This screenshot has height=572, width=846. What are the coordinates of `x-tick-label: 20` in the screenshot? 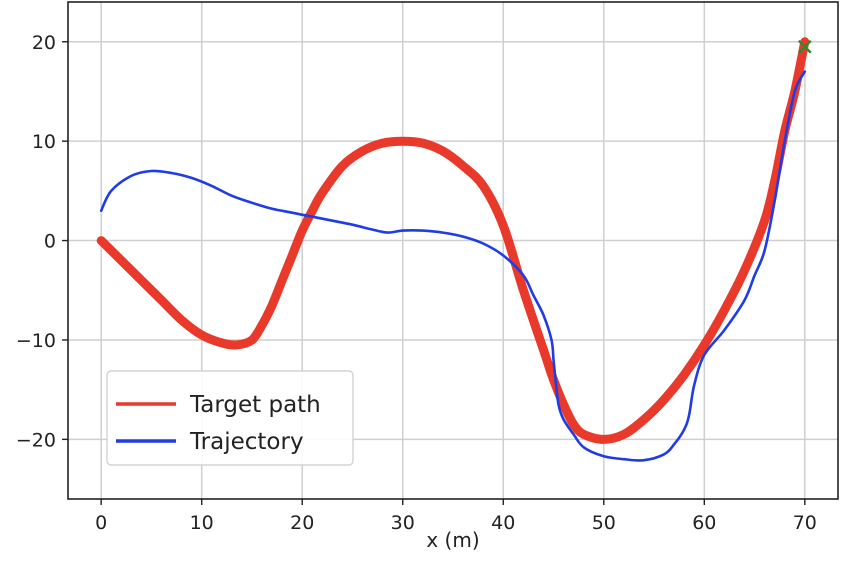 It's located at (302, 523).